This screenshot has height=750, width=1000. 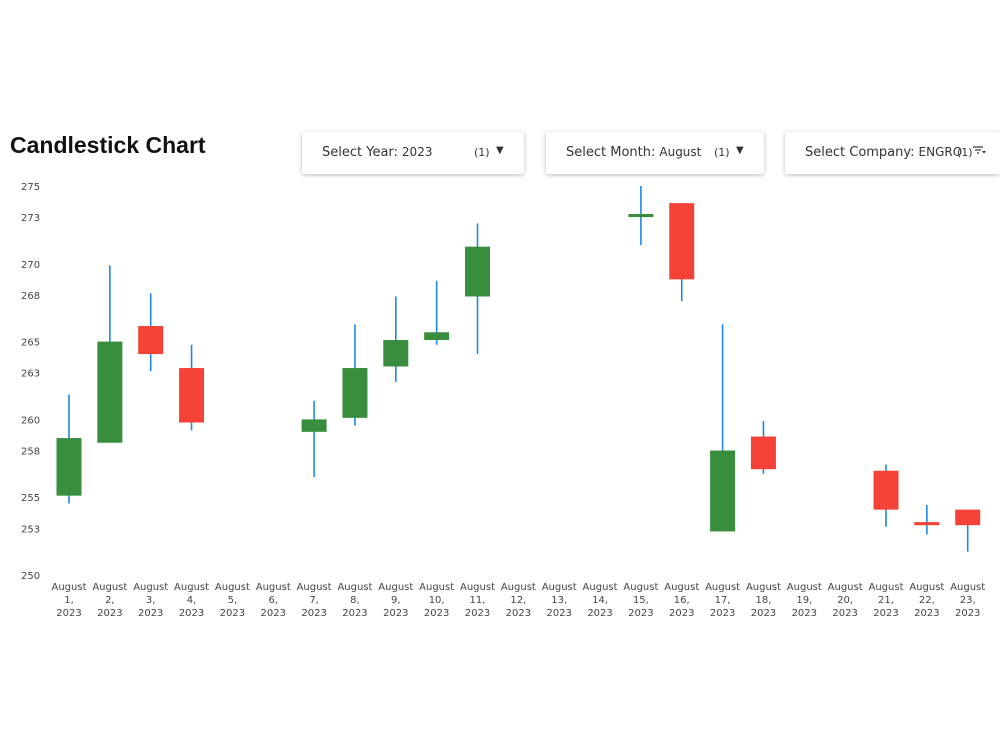 I want to click on x-tick-label: August 6, 2023, so click(x=273, y=600).